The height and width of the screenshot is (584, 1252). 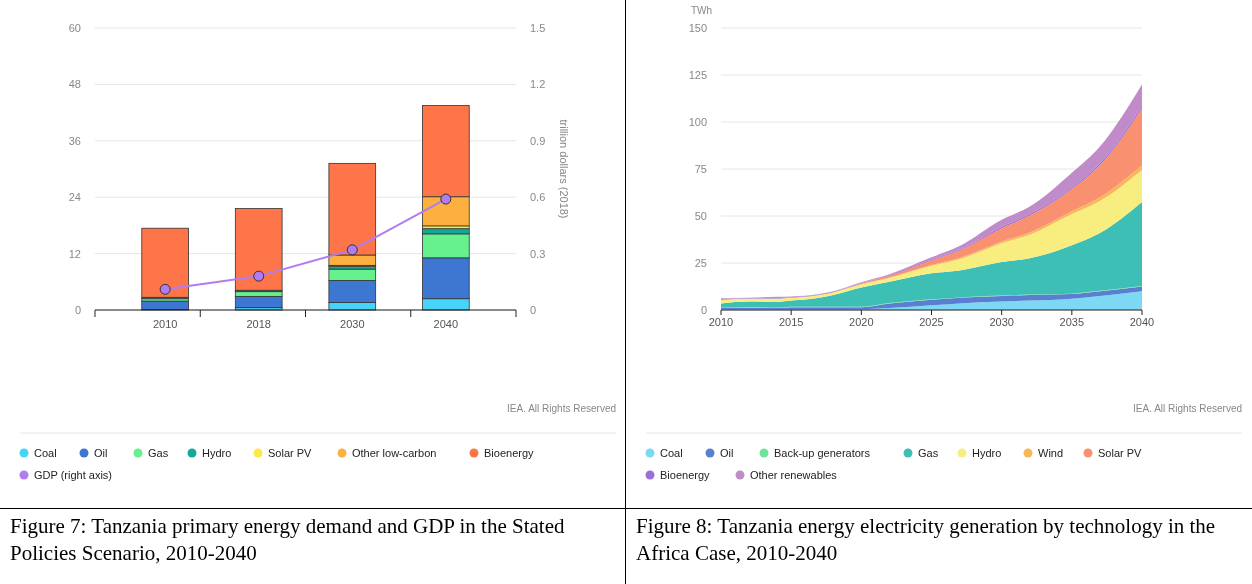 I want to click on x-tick-label: 2020, so click(x=861, y=322).